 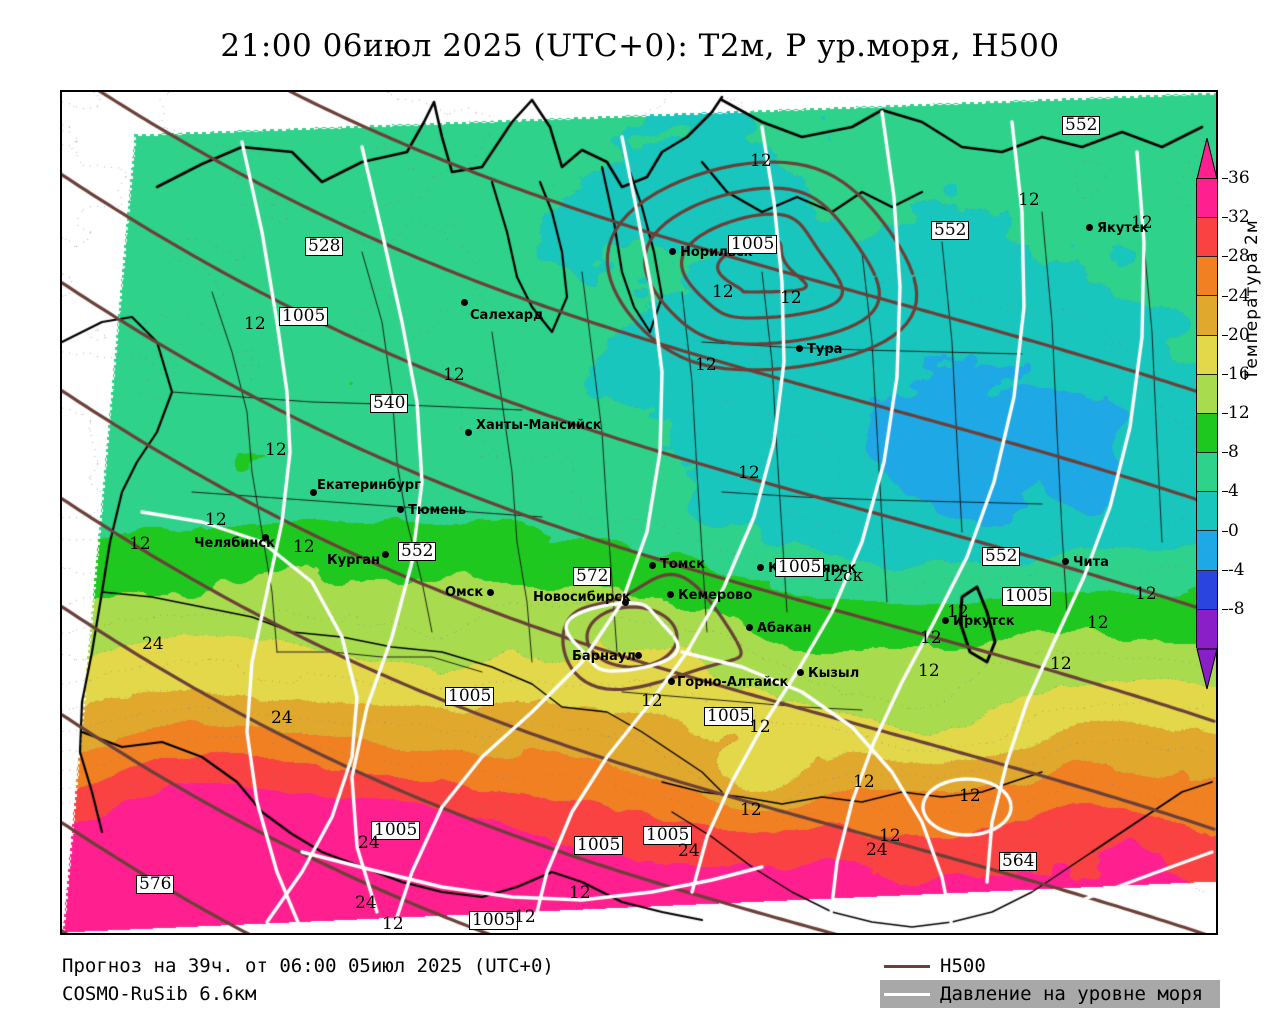 I want to click on legend-item-label: H500, so click(x=963, y=966).